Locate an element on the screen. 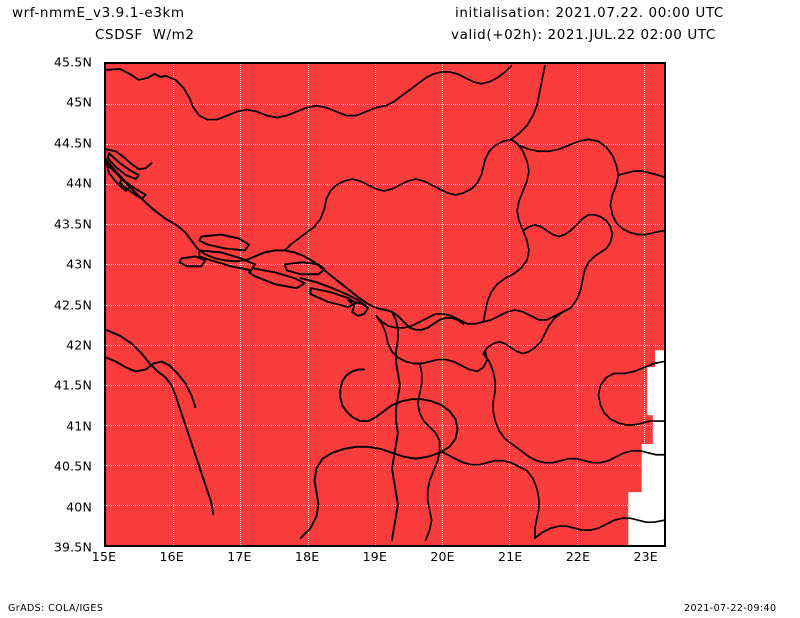  y-tick-label: 41.5N is located at coordinates (72, 385).